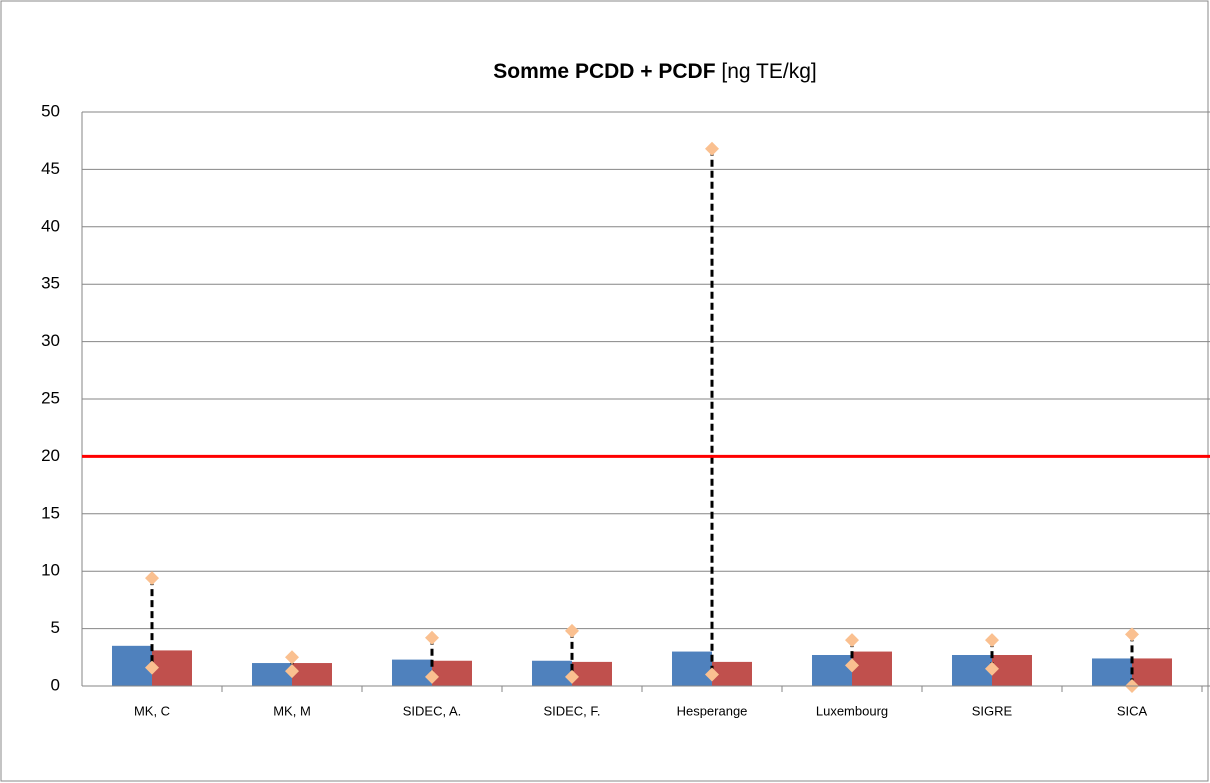 The height and width of the screenshot is (783, 1210). I want to click on x-tick-label: Hesperange, so click(712, 710).